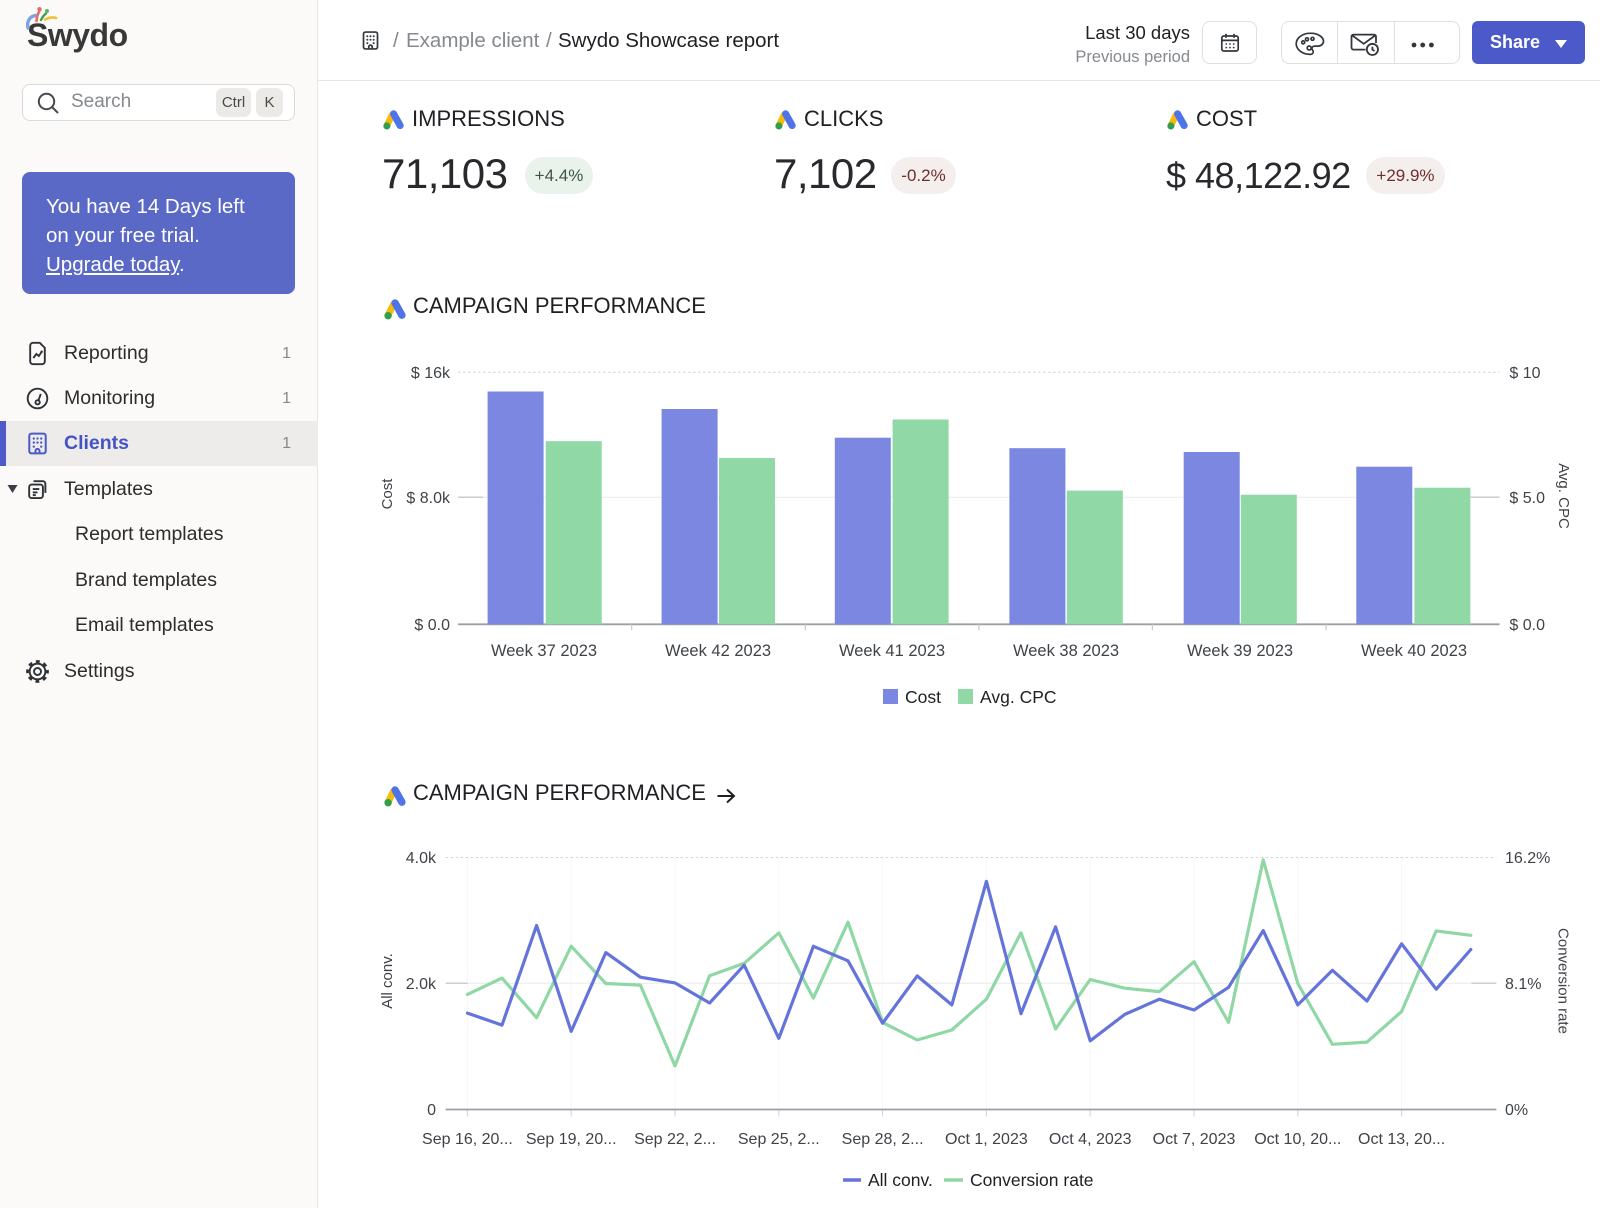  I want to click on svg-text: Week 37 2023, so click(544, 651).